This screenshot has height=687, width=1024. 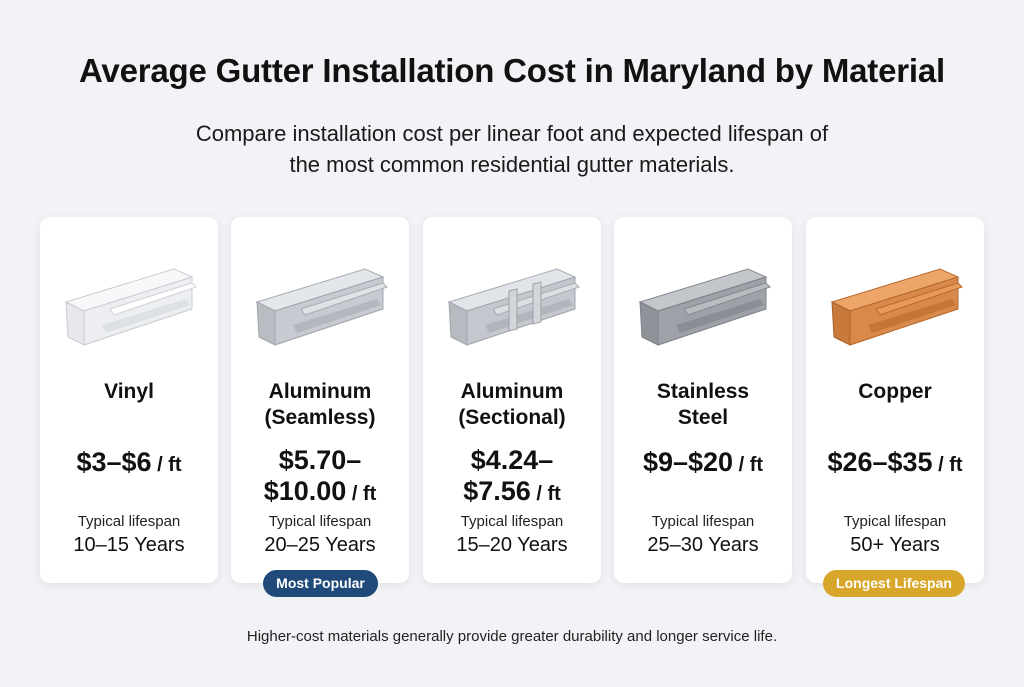 I want to click on vinyl-gutter-image, so click(x=130, y=307).